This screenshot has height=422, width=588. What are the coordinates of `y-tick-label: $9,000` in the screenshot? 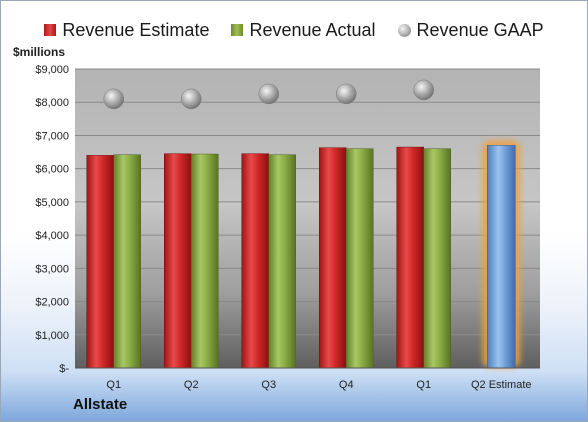 It's located at (52, 70).